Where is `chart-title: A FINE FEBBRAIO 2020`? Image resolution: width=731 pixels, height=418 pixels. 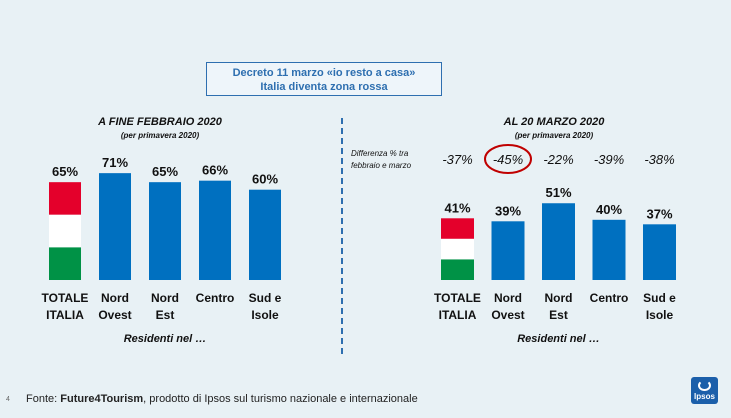
chart-title: A FINE FEBBRAIO 2020 is located at coordinates (160, 122).